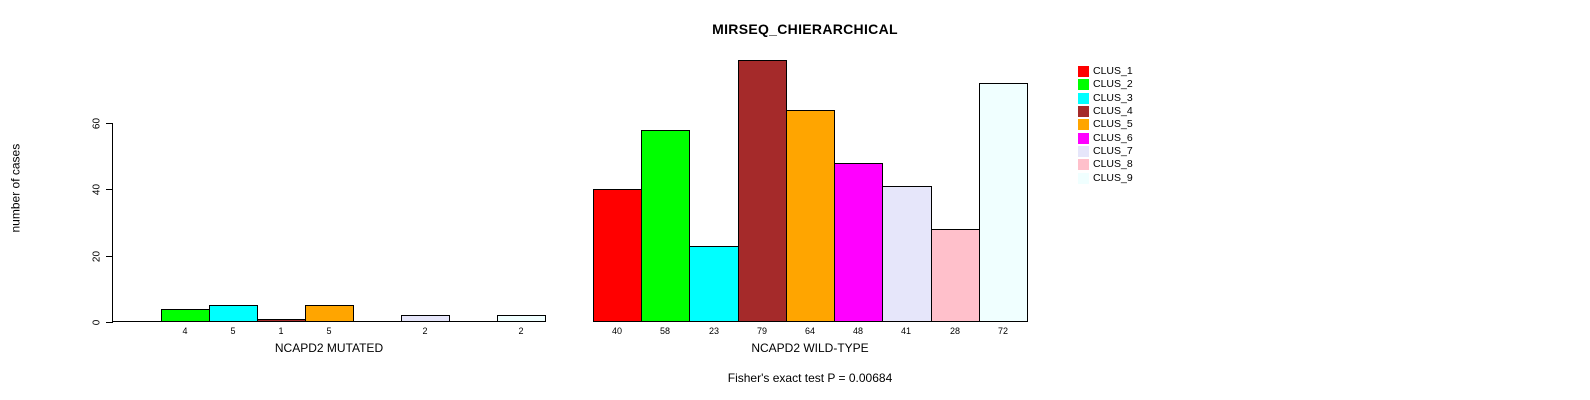 The height and width of the screenshot is (400, 1590). Describe the element at coordinates (954, 331) in the screenshot. I see `bar-value-label: 28` at that location.